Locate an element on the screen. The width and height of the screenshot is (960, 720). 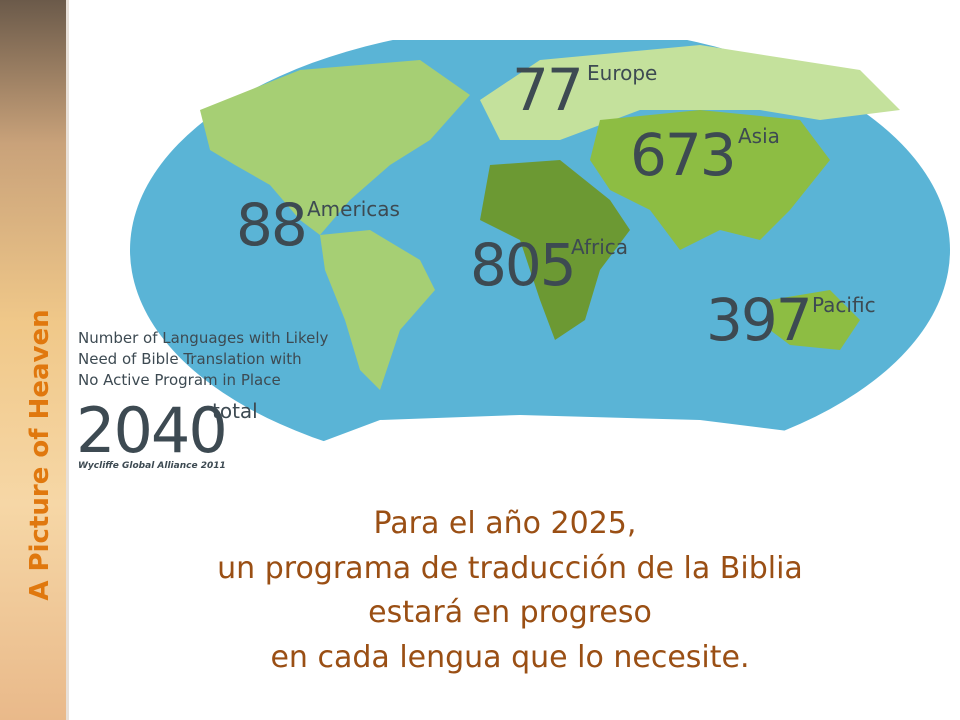
region-value: 88 is located at coordinates (271, 225).